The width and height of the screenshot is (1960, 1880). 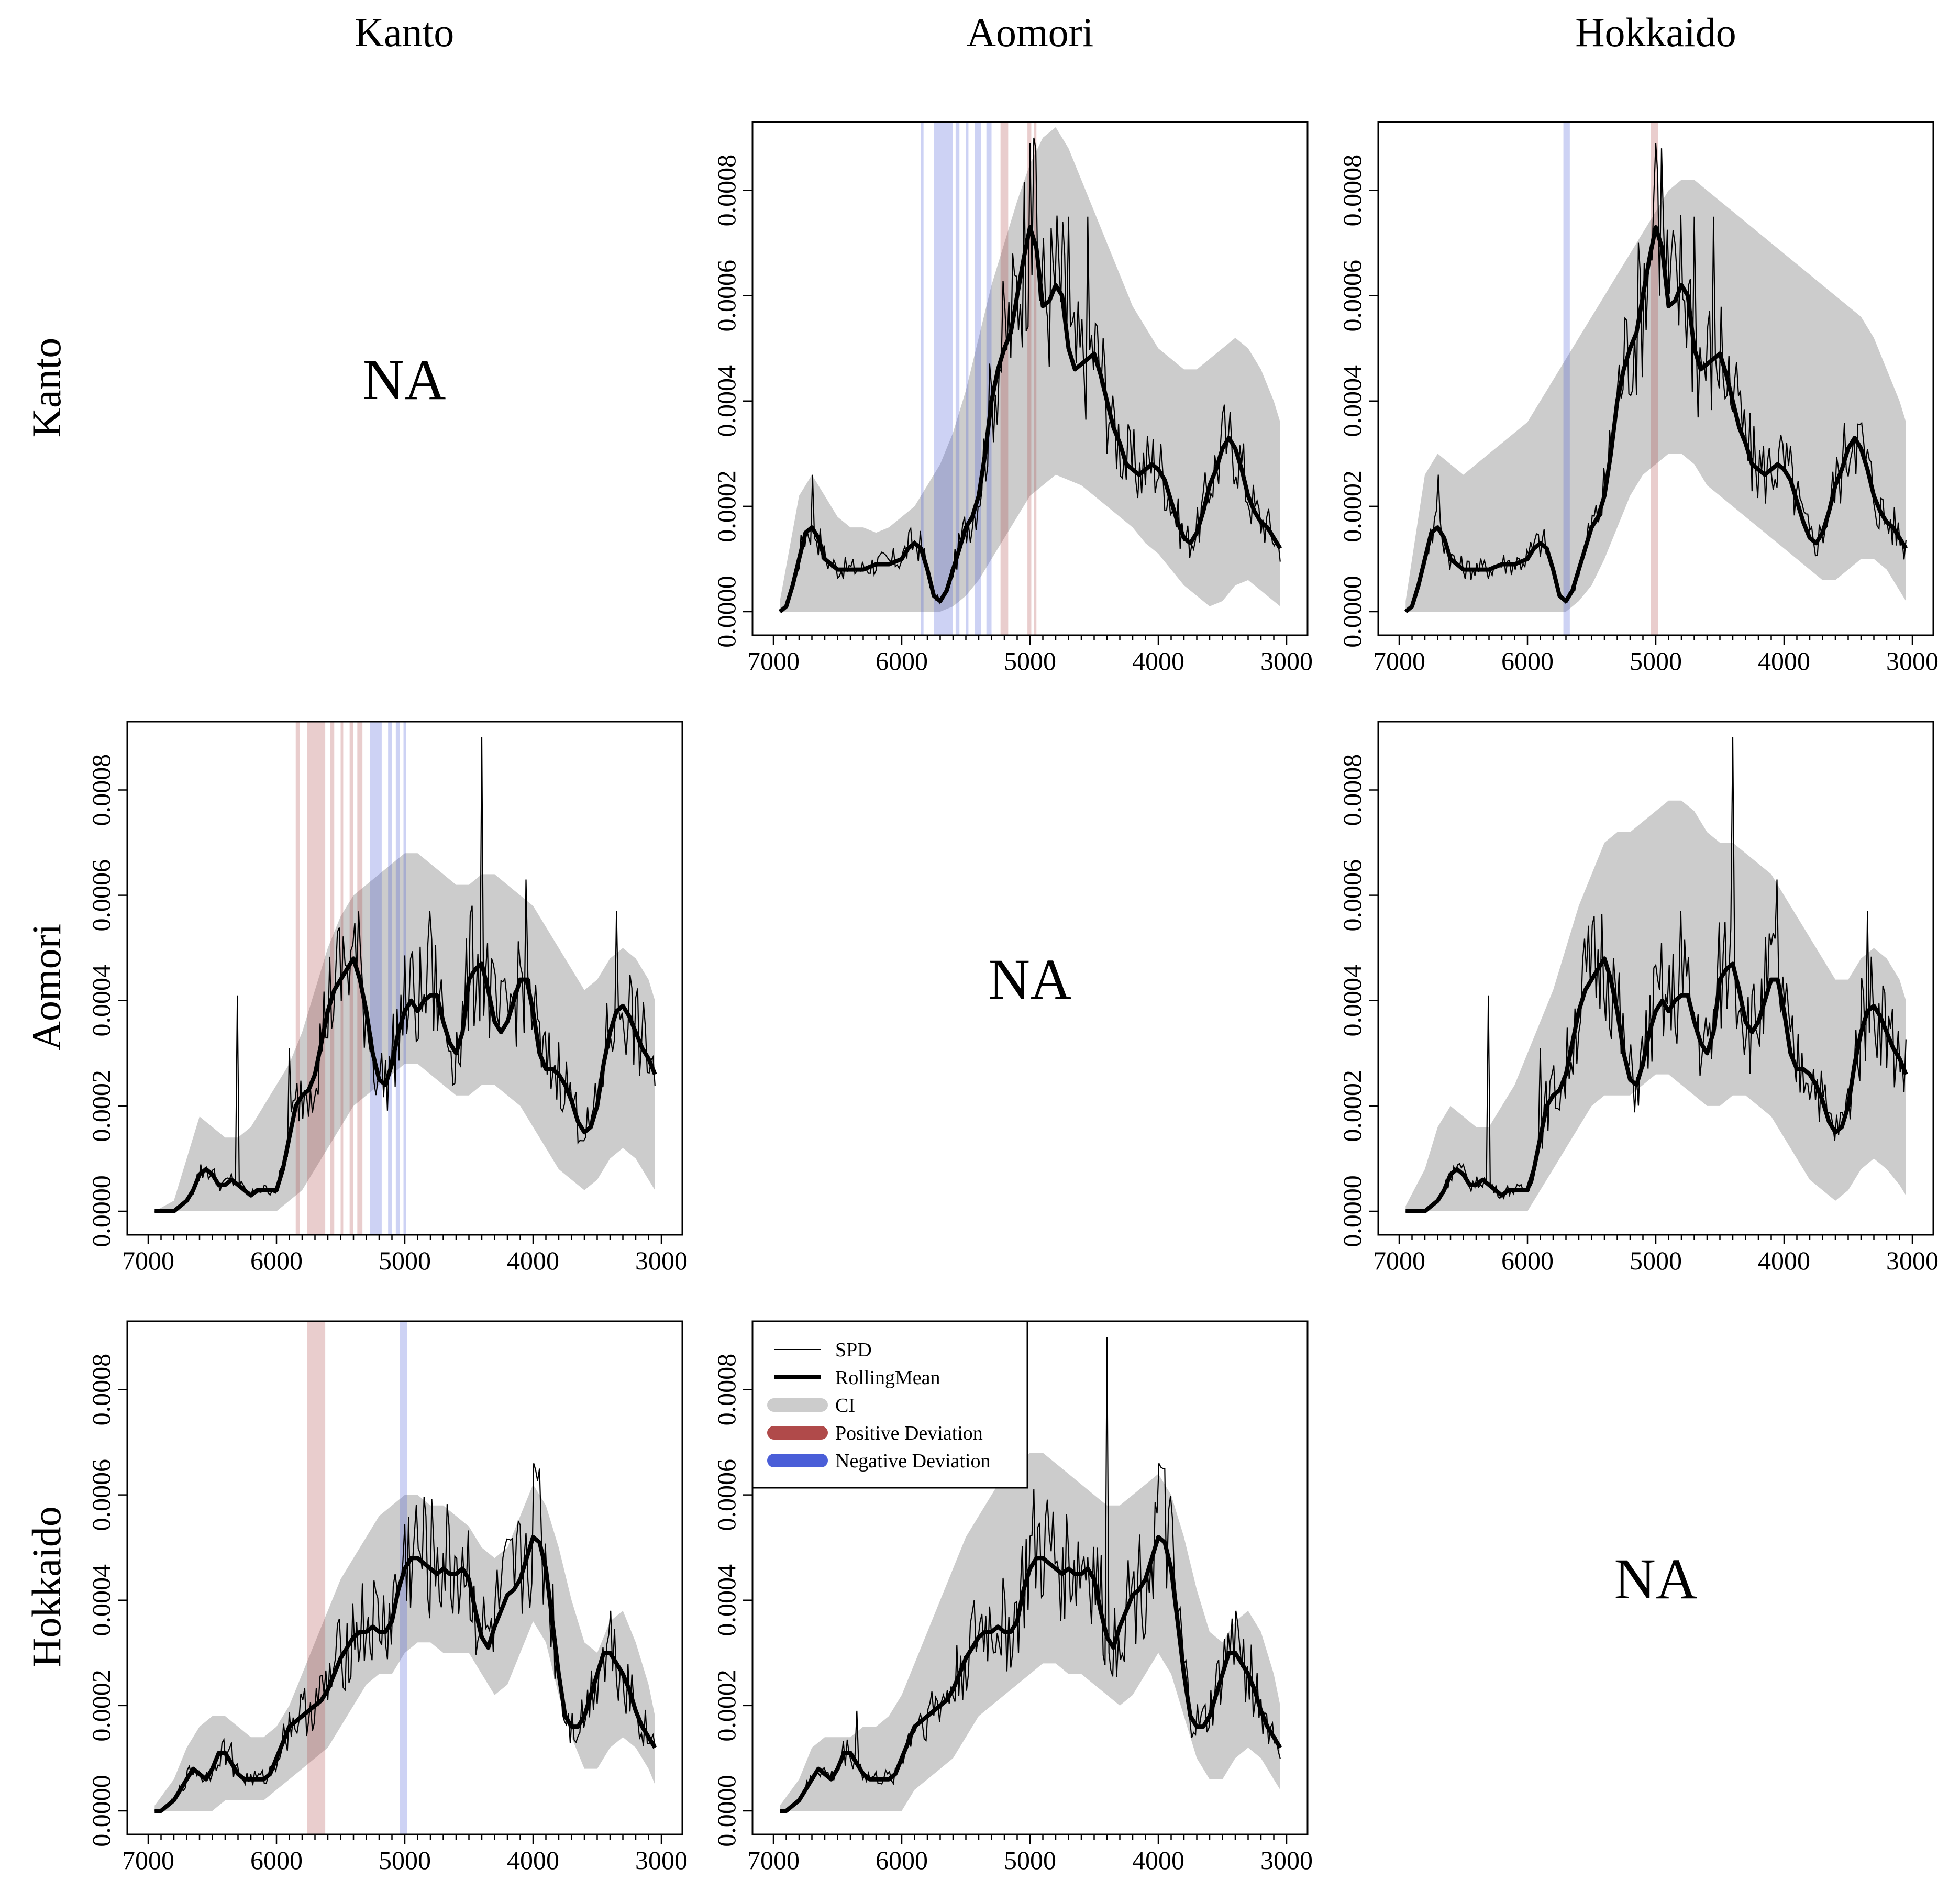 What do you see at coordinates (853, 1350) in the screenshot?
I see `legend-label-spd: SPD` at bounding box center [853, 1350].